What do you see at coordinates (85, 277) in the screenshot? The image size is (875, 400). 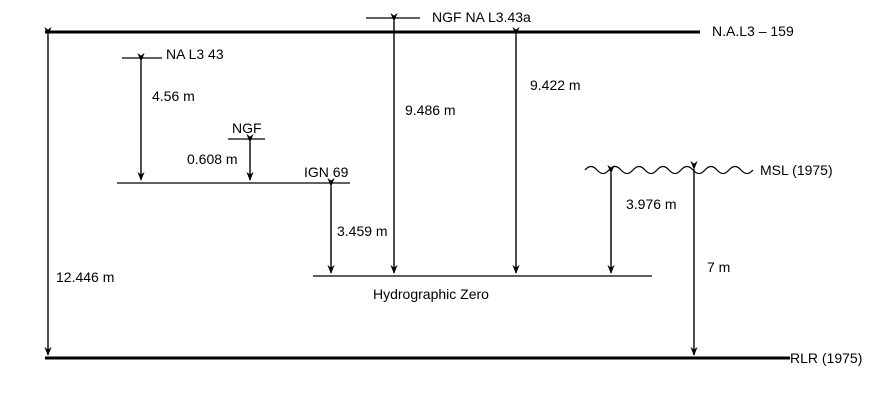 I see `label-12446: 12.446 m` at bounding box center [85, 277].